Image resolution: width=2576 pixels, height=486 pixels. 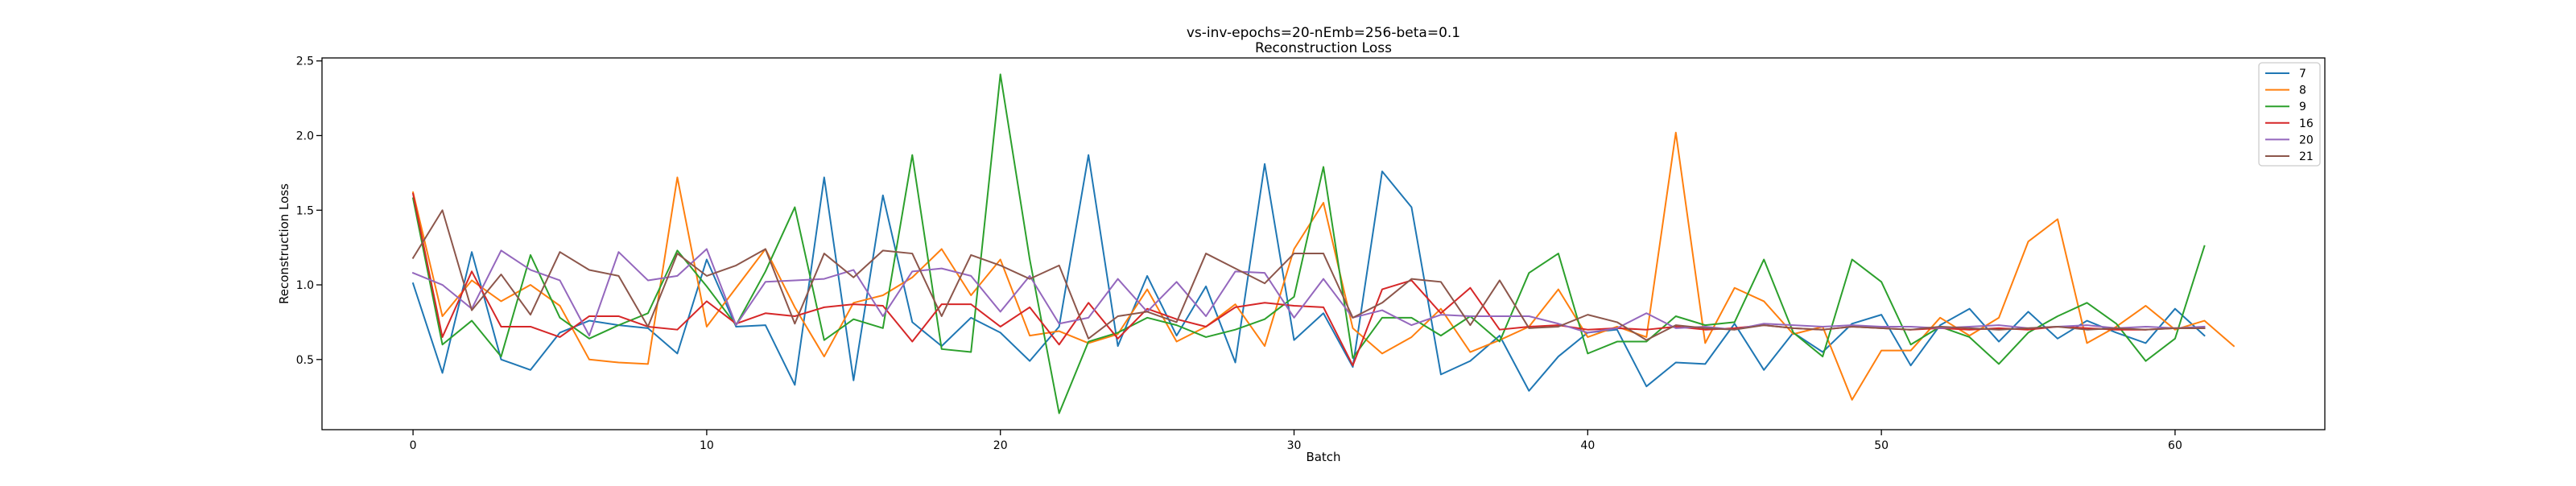 What do you see at coordinates (2302, 90) in the screenshot?
I see `legend-label-8: 8` at bounding box center [2302, 90].